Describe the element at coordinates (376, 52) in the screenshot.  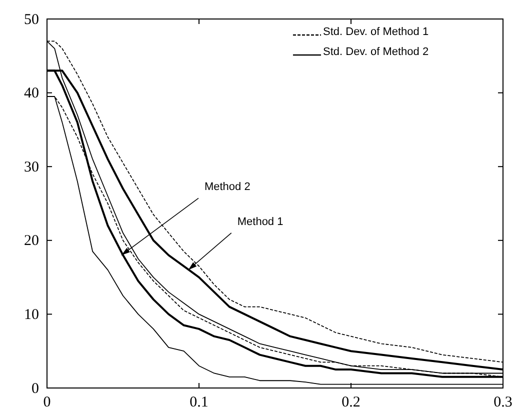
I see `legend-label: Std. Dev. of Method 2` at that location.